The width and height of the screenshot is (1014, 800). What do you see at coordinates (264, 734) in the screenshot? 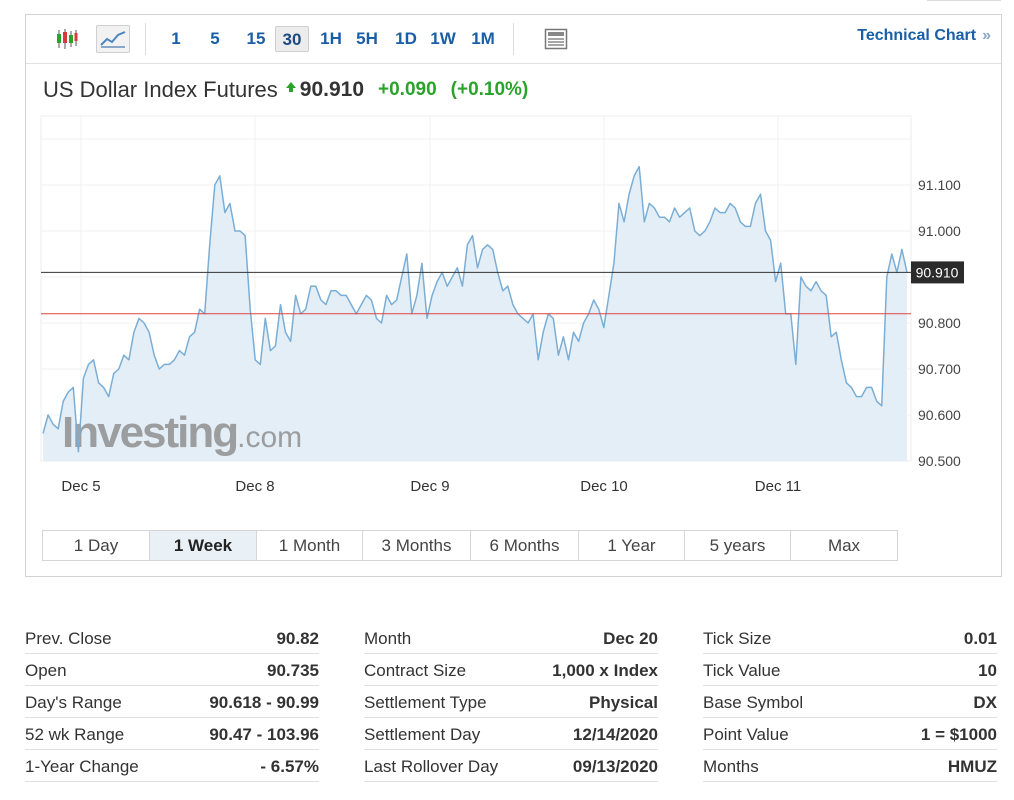
I see `stat-value: 90.47 - 103.96` at bounding box center [264, 734].